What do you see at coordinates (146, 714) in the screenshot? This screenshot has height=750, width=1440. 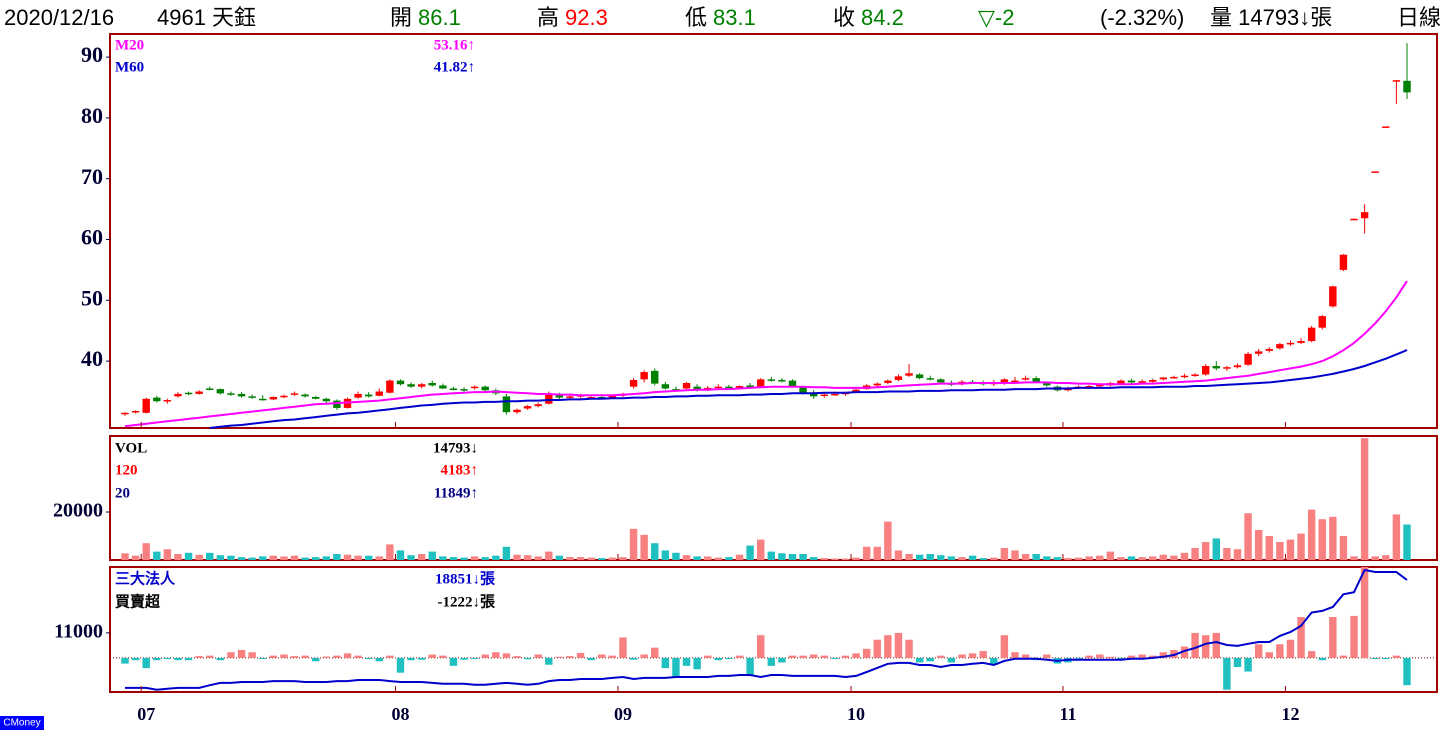 I see `x-tick-label: 07` at bounding box center [146, 714].